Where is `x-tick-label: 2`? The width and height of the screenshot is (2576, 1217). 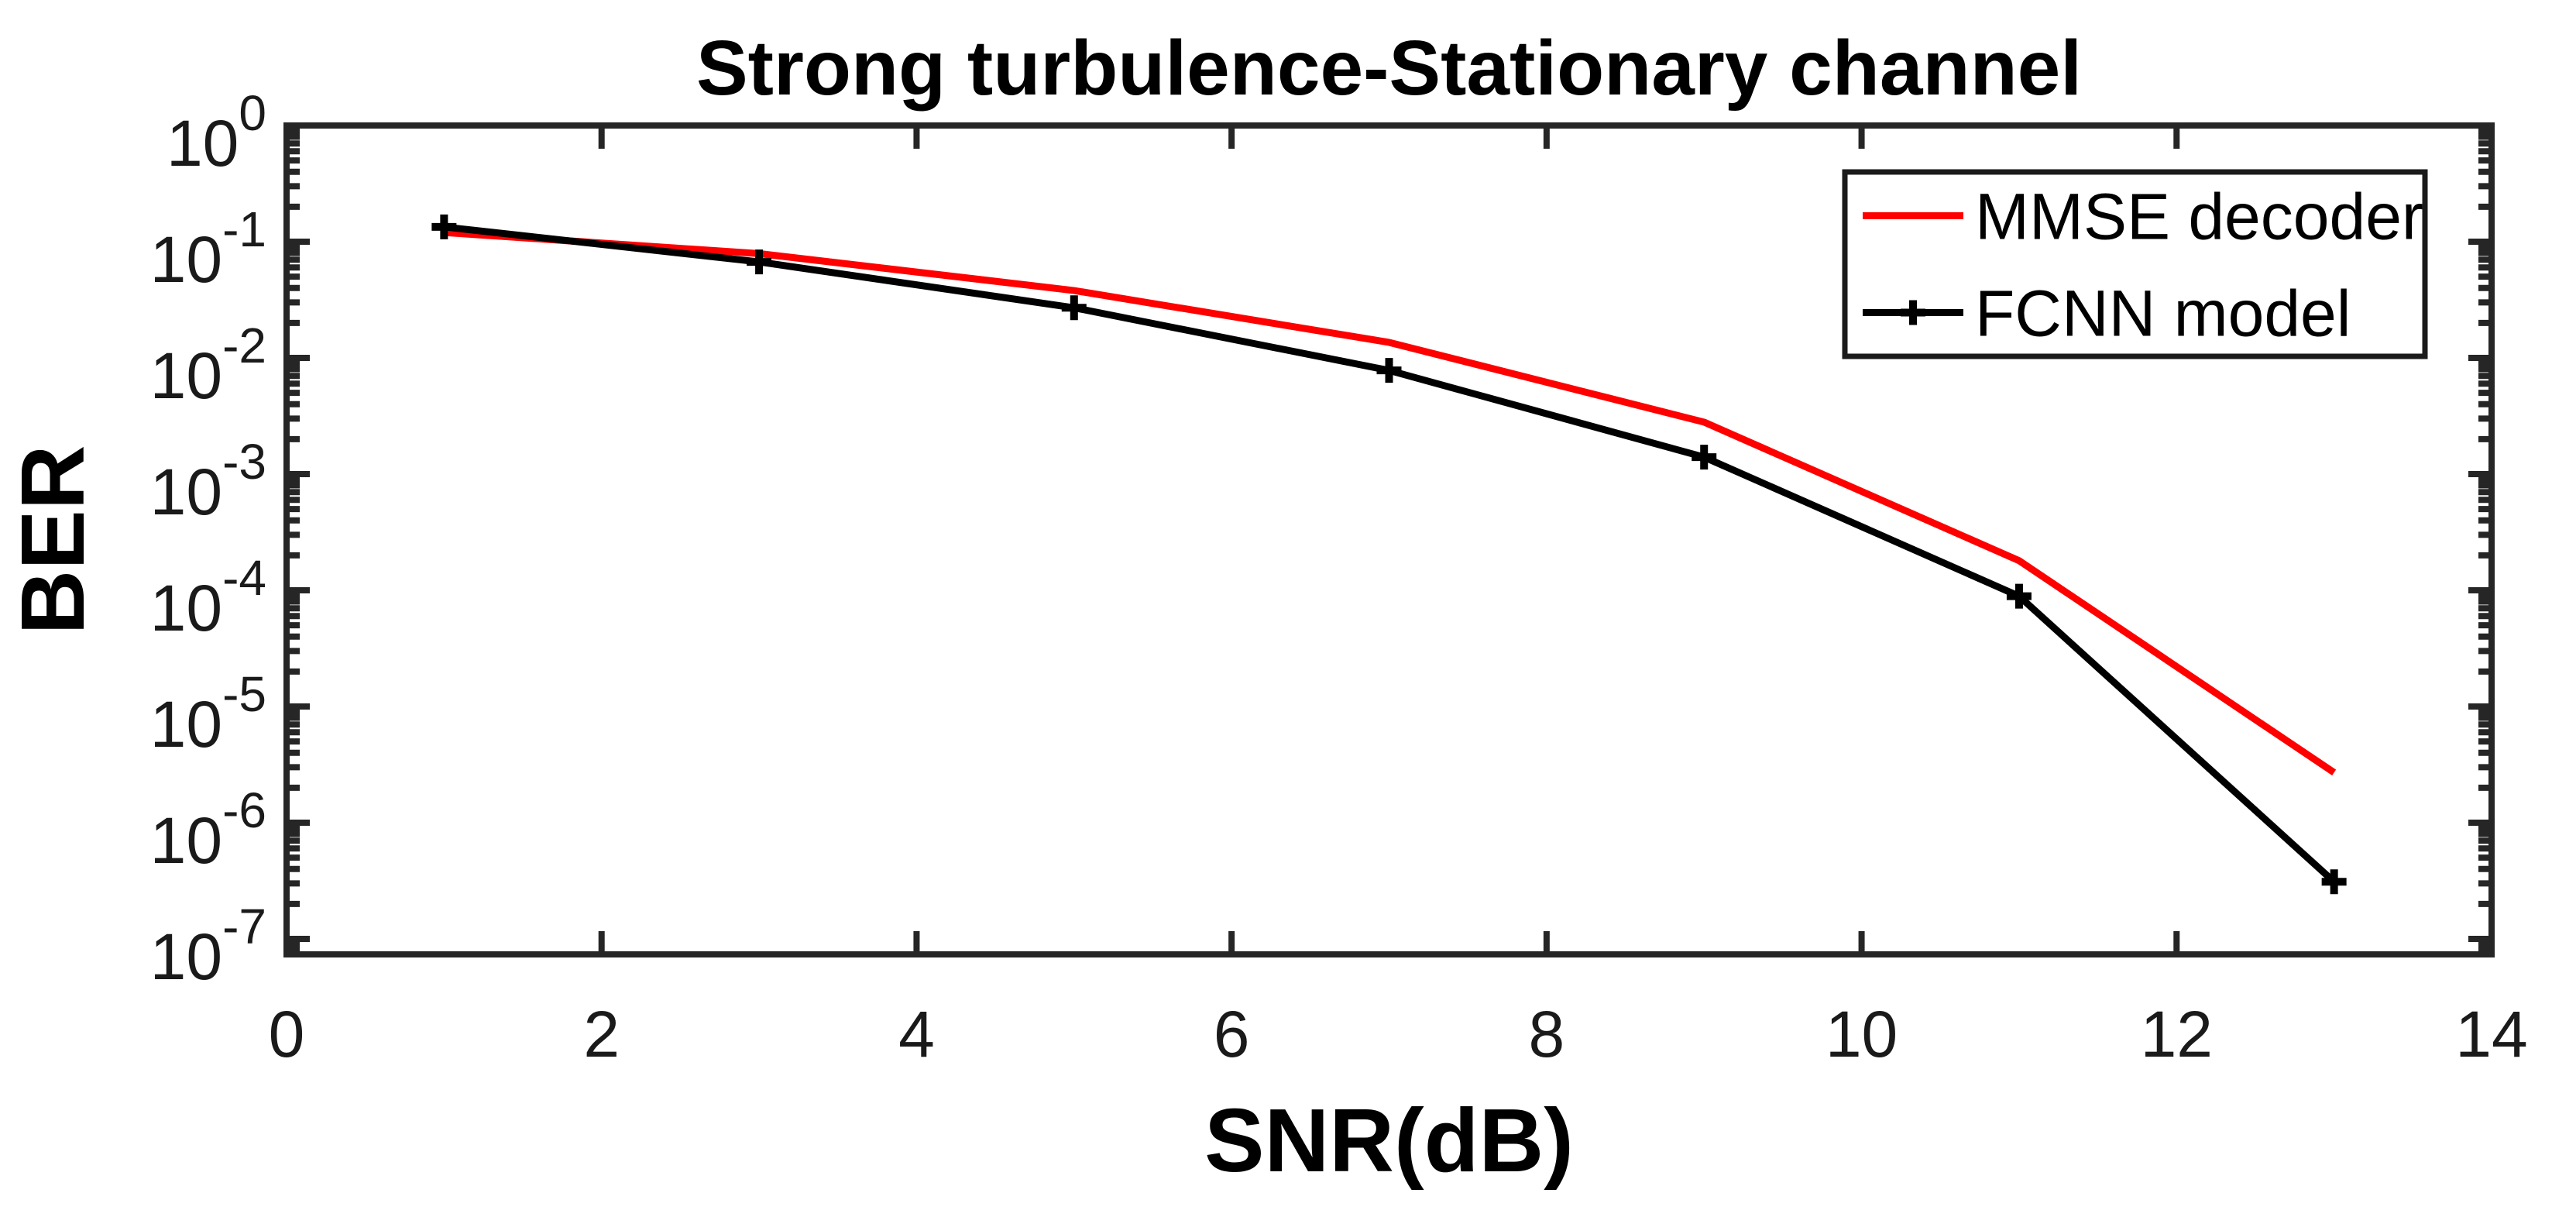 x-tick-label: 2 is located at coordinates (601, 1034).